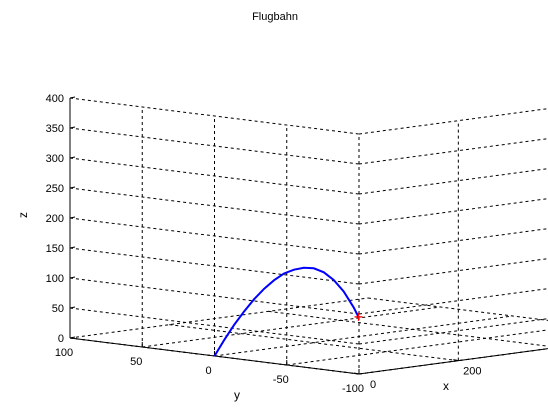  Describe the element at coordinates (55, 129) in the screenshot. I see `z-tick-label: 350` at that location.